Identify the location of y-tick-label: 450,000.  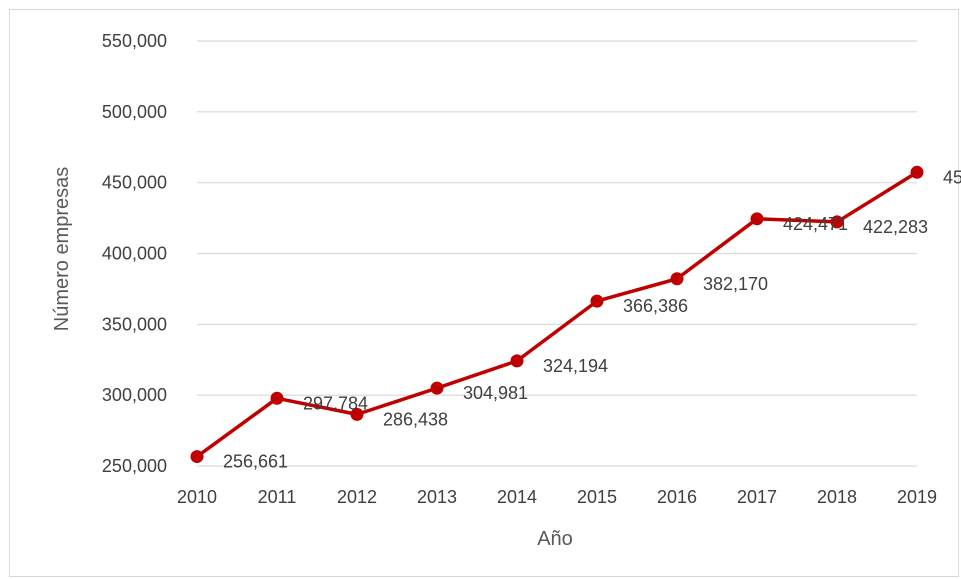
(134, 183).